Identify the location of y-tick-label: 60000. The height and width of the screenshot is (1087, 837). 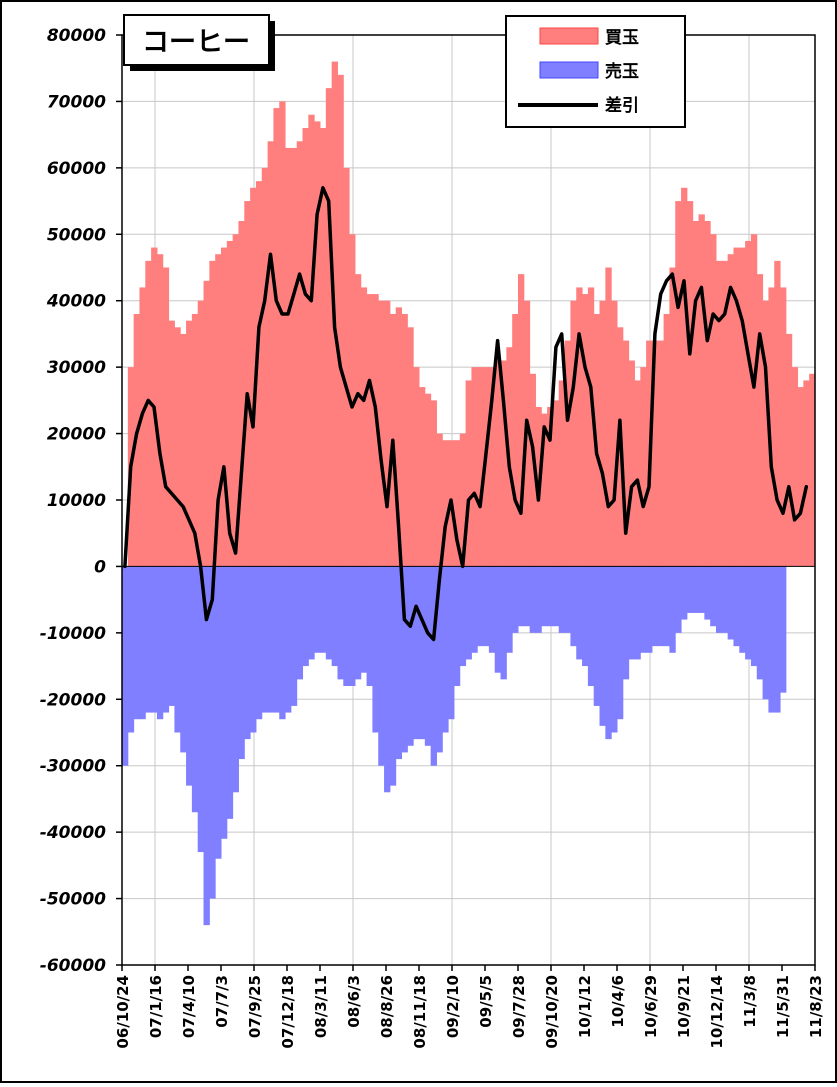
(76, 169).